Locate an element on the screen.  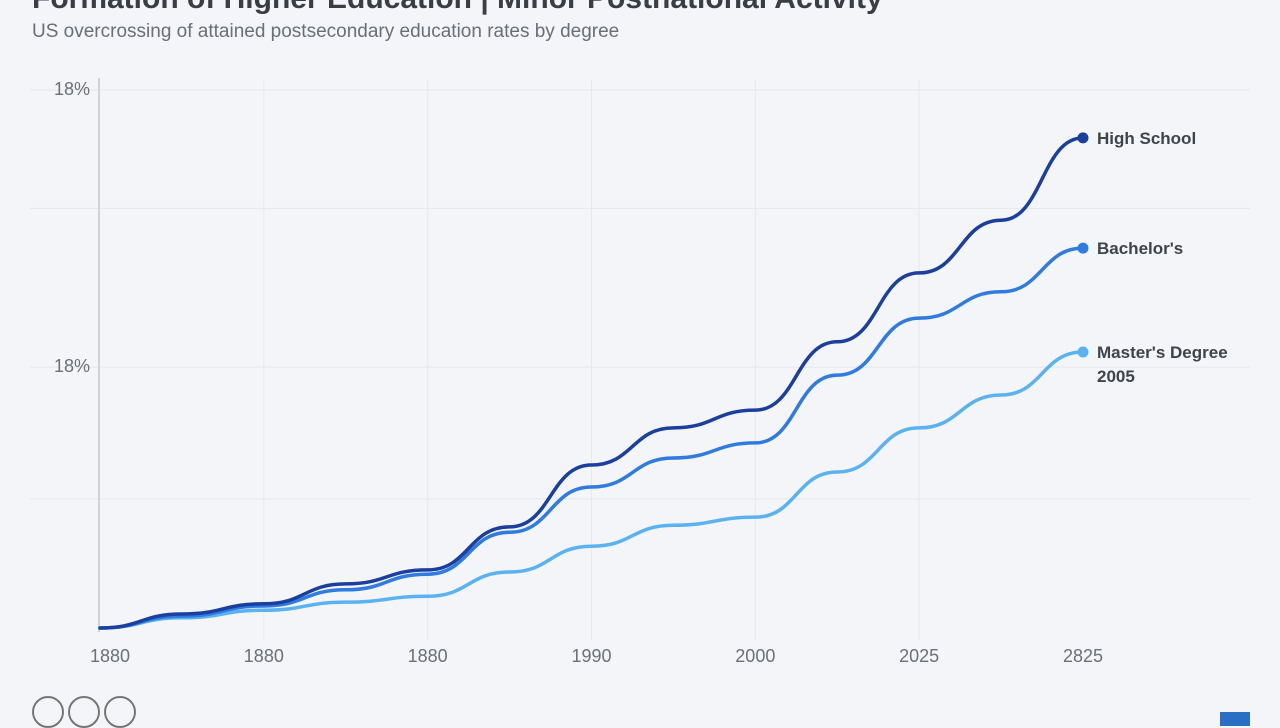
x-tick-label: 2025 is located at coordinates (919, 656).